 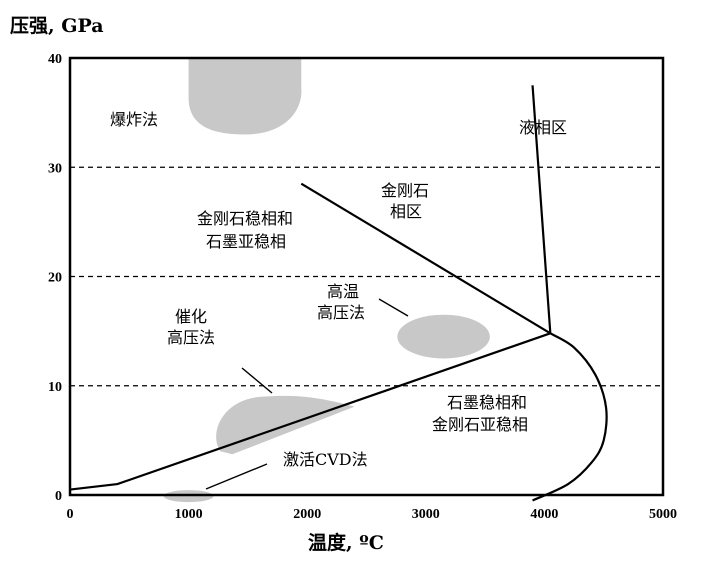 I want to click on x-tick-label: 1000, so click(x=189, y=514).